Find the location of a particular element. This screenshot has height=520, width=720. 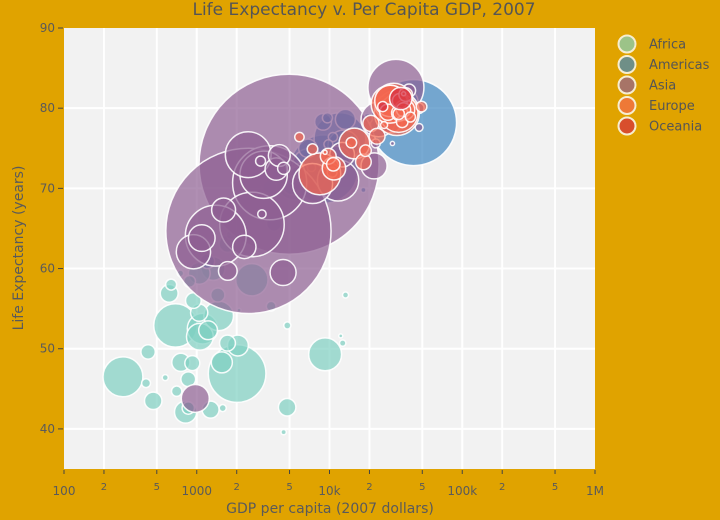

y-tick-label: 50 is located at coordinates (47, 349).